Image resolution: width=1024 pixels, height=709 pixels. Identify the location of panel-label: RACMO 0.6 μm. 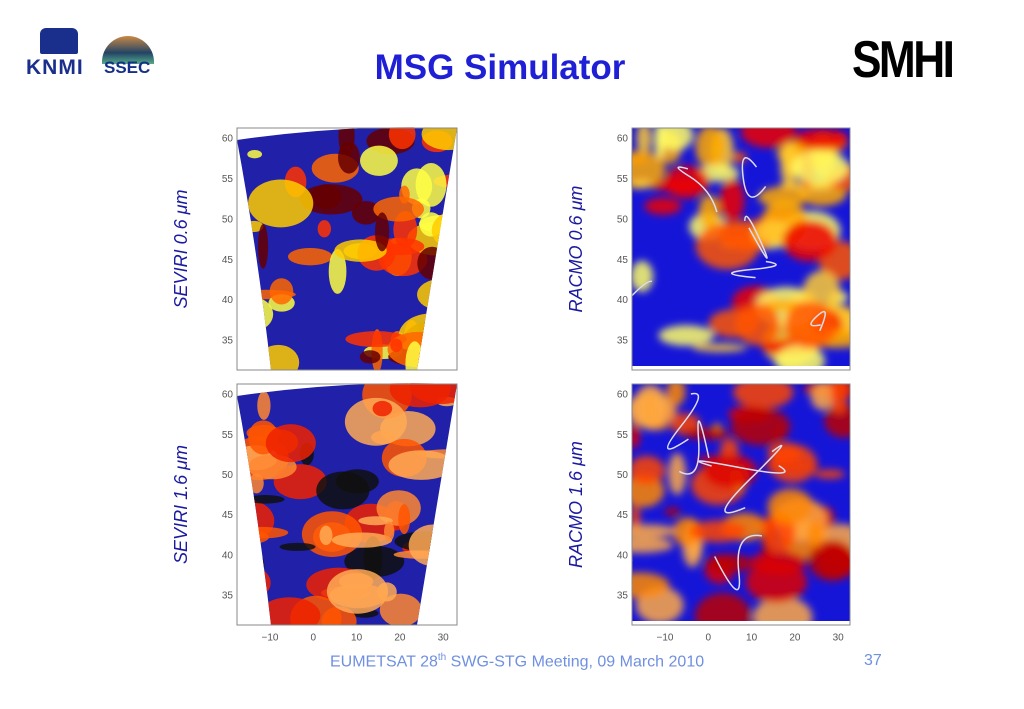
(576, 249).